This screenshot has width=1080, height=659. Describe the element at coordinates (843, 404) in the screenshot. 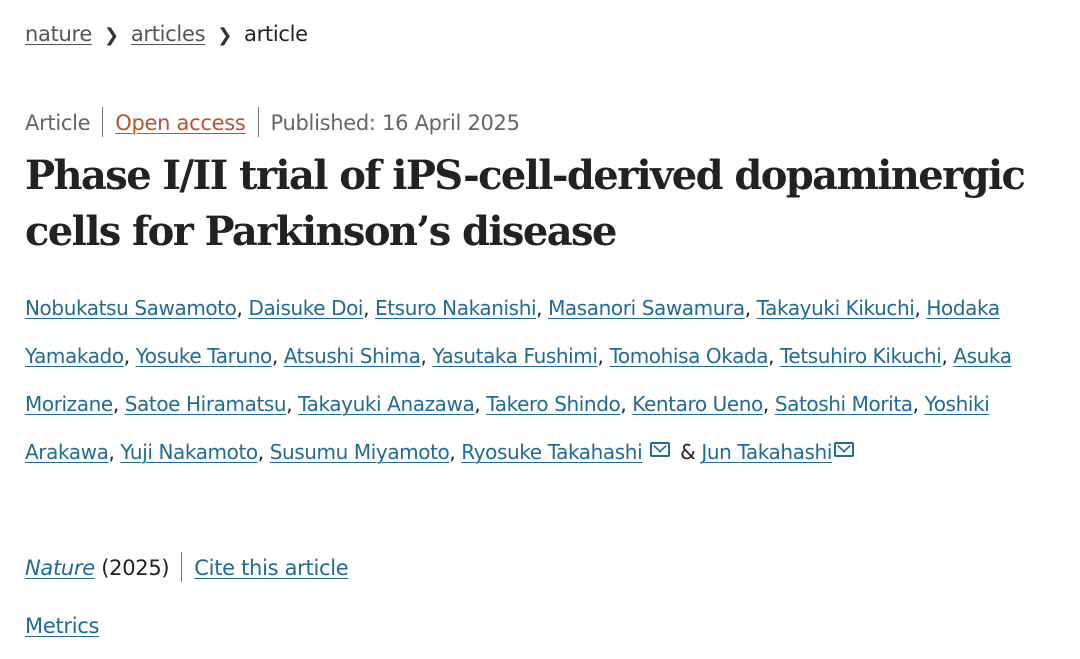

I see `author-link: Satoshi Morita` at that location.